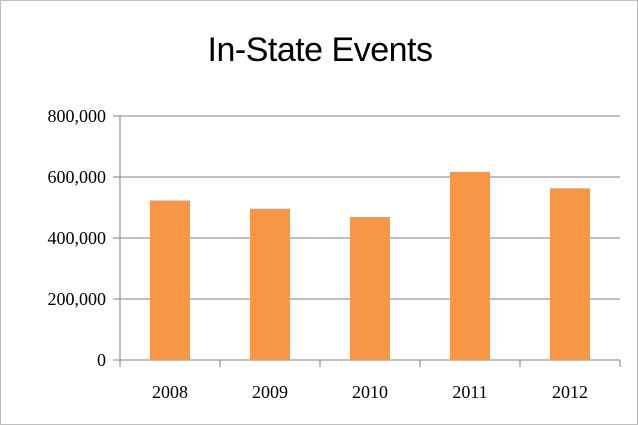 This screenshot has height=425, width=638. What do you see at coordinates (77, 238) in the screenshot?
I see `y-tick-label: 400,000` at bounding box center [77, 238].